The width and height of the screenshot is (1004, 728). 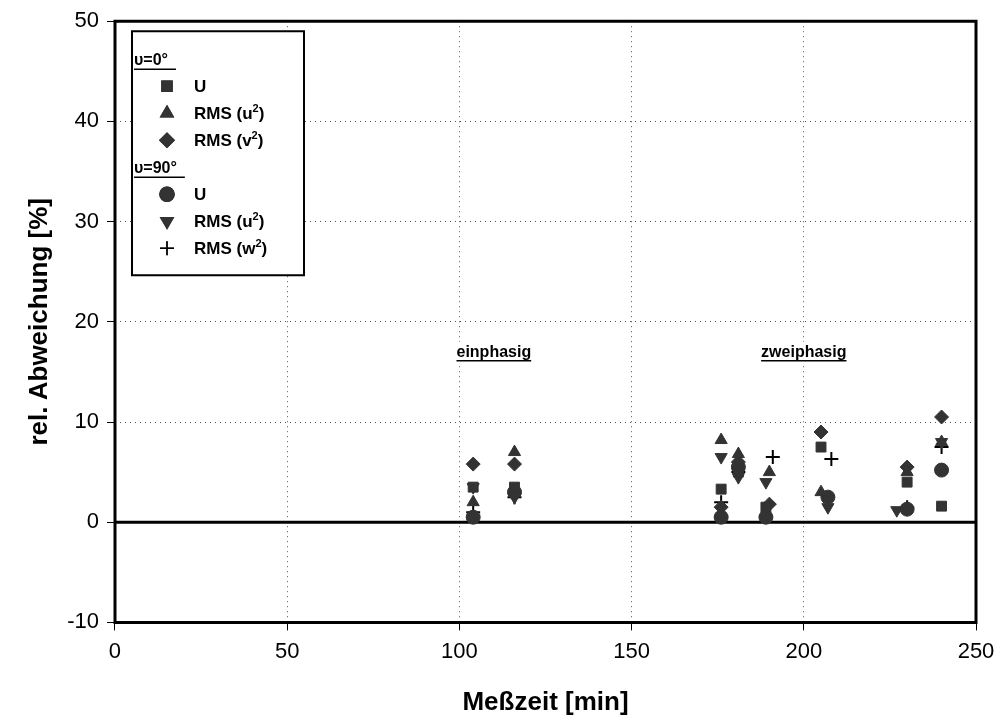 What do you see at coordinates (804, 650) in the screenshot?
I see `x-tick-label: 200` at bounding box center [804, 650].